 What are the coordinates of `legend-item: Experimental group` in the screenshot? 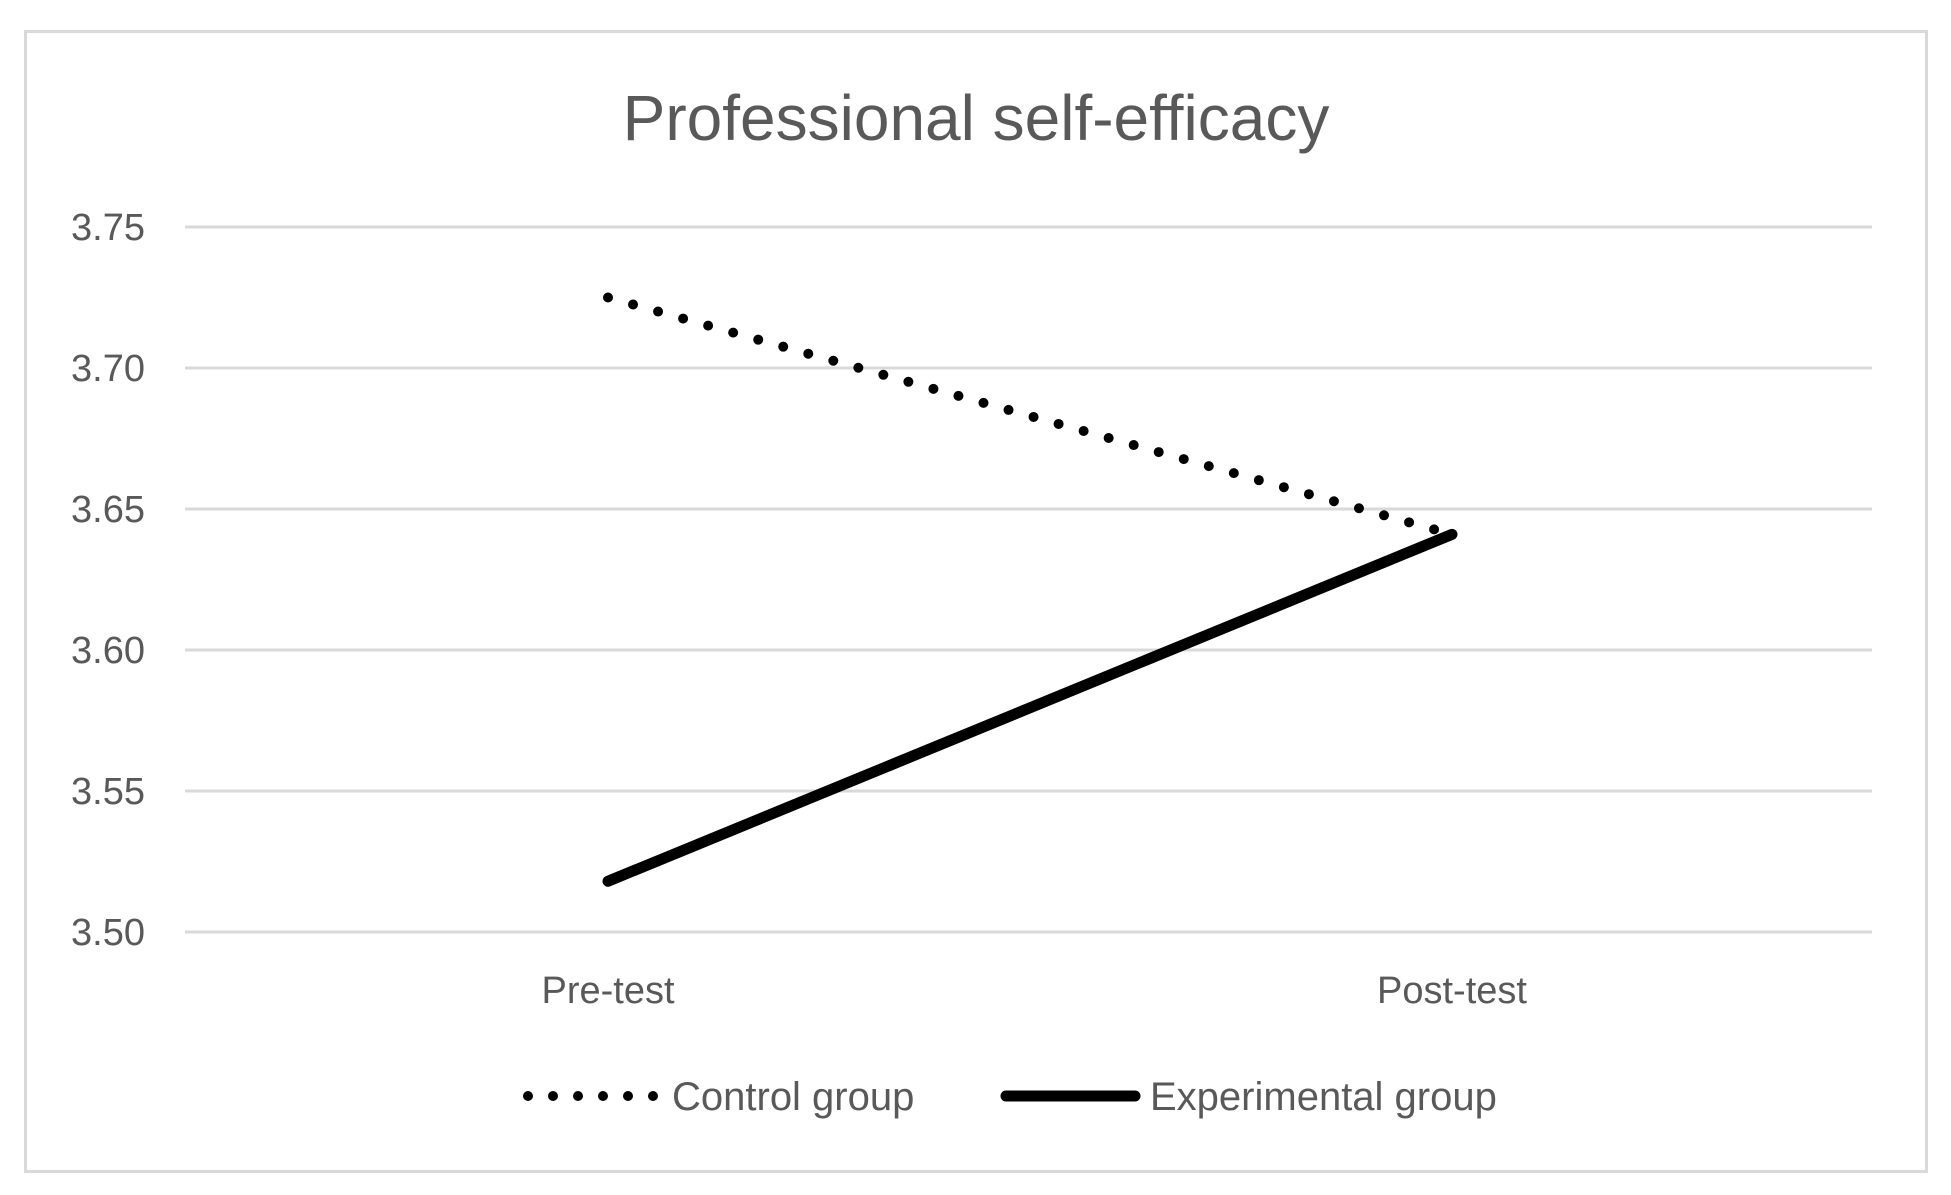 It's located at (1248, 1097).